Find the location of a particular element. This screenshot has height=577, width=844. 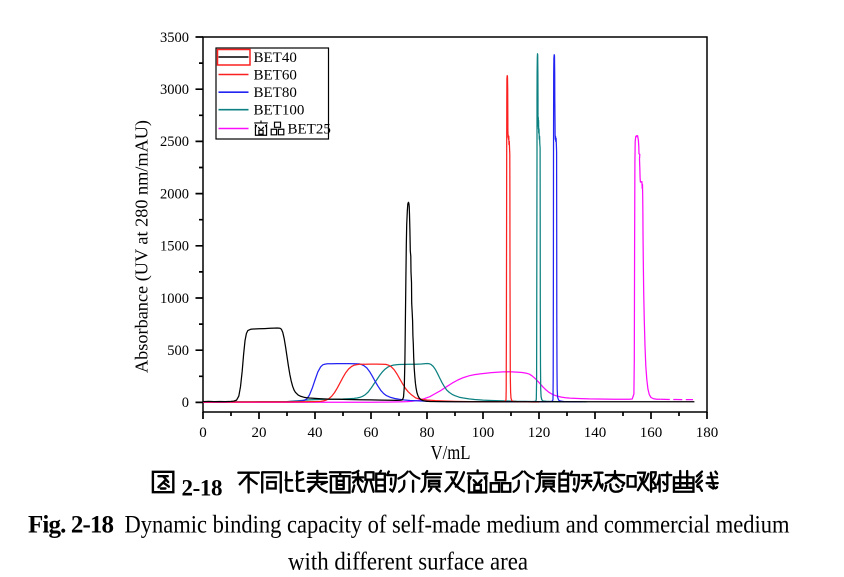

svg-text: 80 is located at coordinates (427, 433).